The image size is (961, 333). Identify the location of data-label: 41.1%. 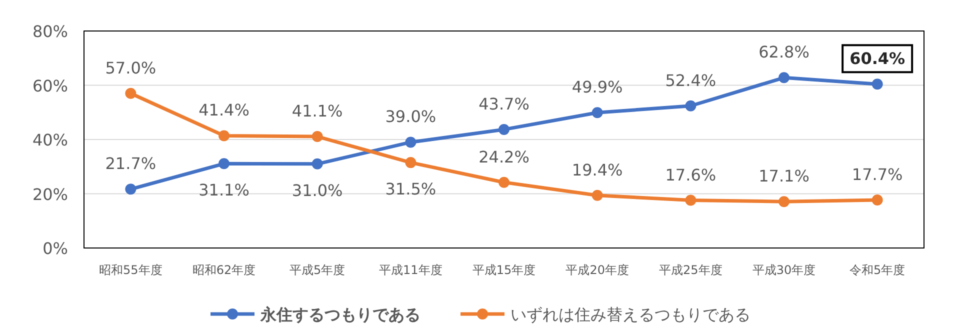
(317, 111).